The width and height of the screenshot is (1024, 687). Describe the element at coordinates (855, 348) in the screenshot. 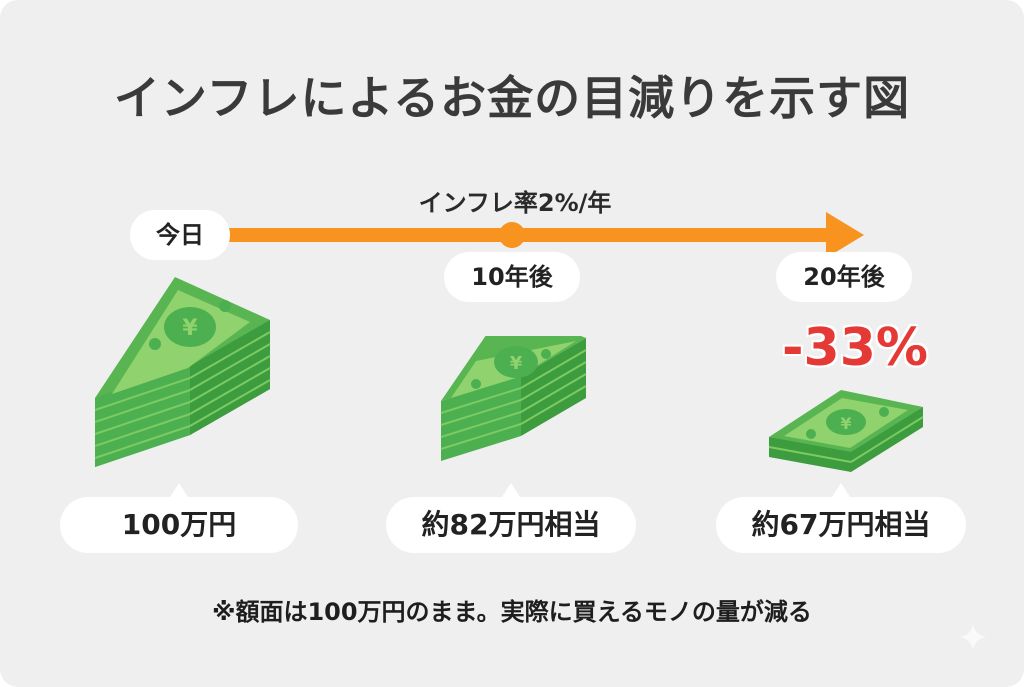

I see `reduction-percentage: -33%` at that location.